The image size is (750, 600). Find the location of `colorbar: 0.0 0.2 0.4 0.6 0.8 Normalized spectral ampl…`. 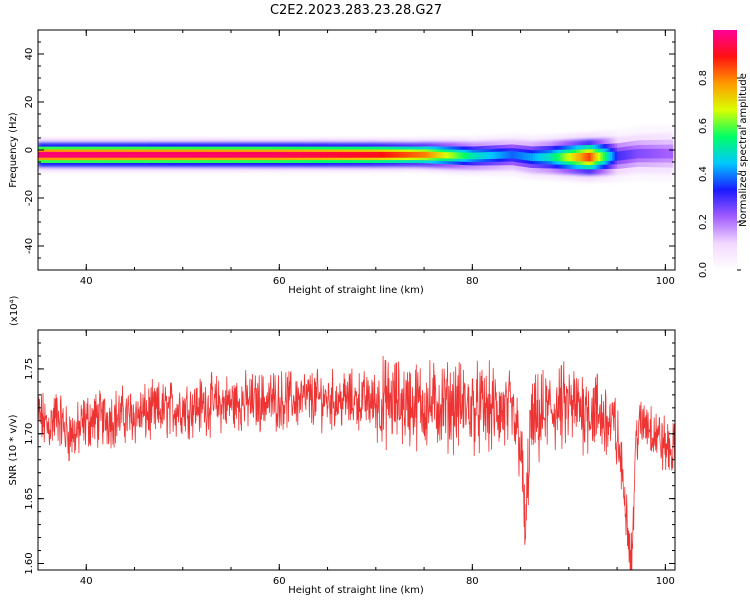

colorbar: 0.0 0.2 0.4 0.6 0.8 Normalized spectral ampl… is located at coordinates (723, 154).